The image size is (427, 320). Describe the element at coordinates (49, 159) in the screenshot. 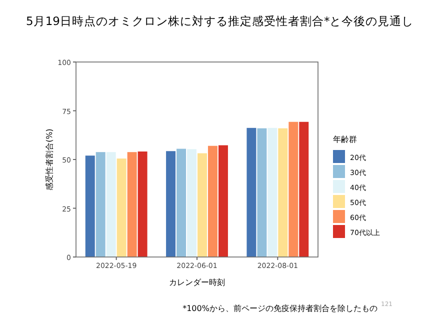

I see `y-axis-title: 感受性者割合(%)` at that location.